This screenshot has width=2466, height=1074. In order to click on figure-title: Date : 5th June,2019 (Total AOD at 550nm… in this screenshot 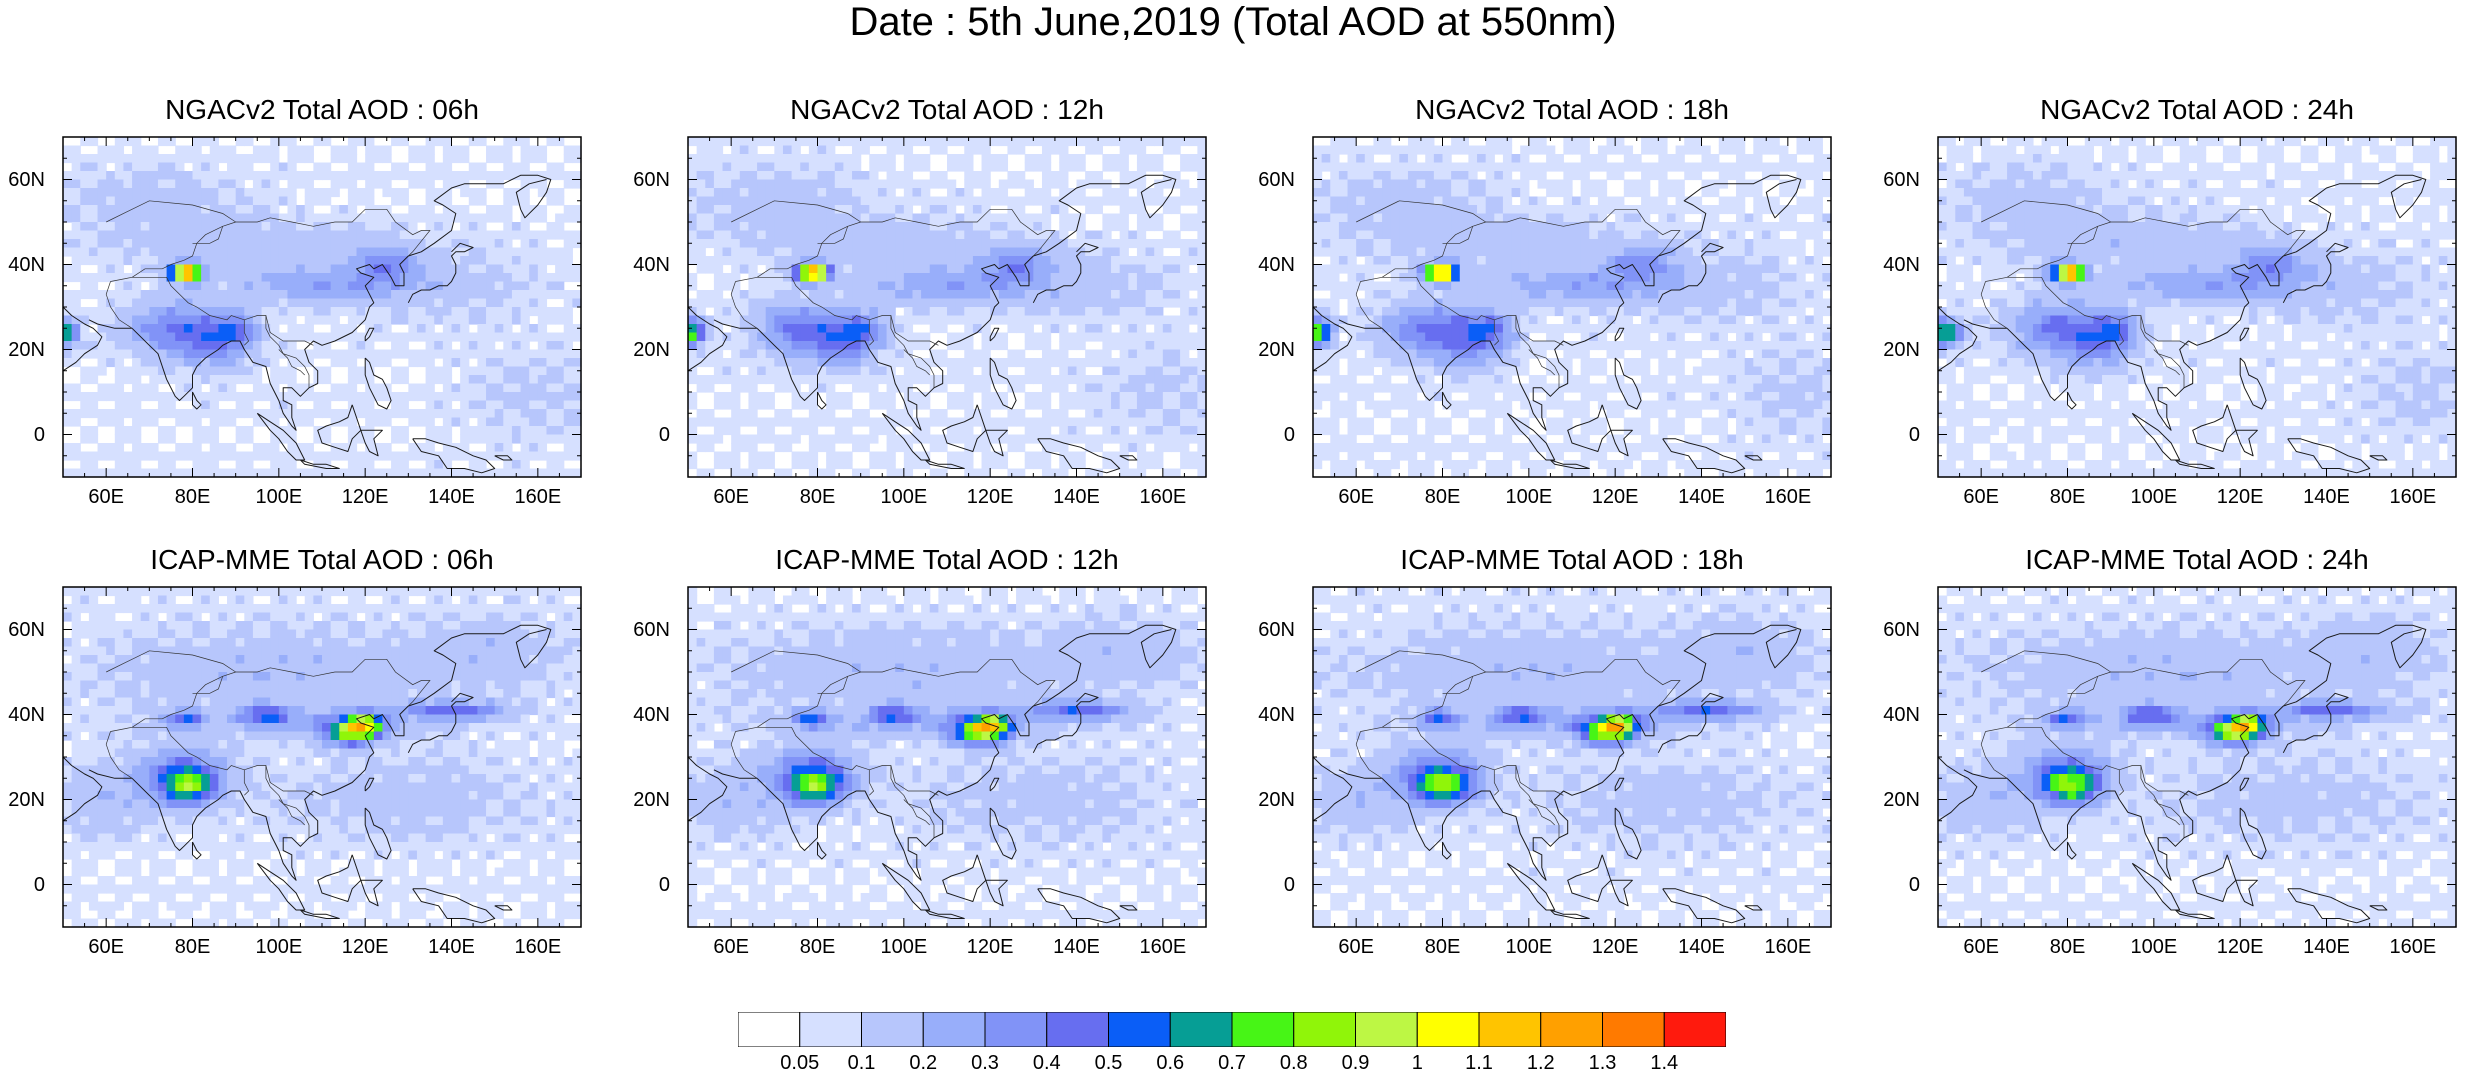, I will do `click(1233, 22)`.